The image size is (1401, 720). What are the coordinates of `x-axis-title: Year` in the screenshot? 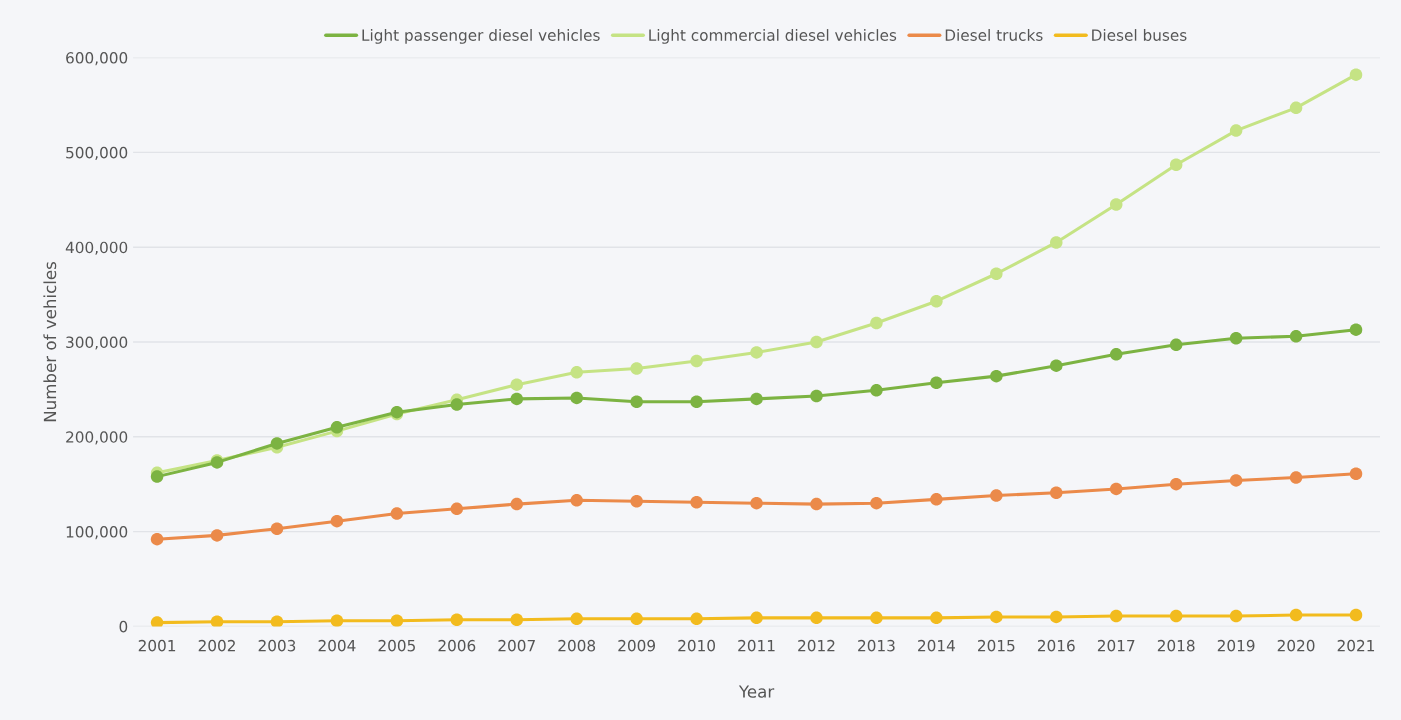 It's located at (756, 691).